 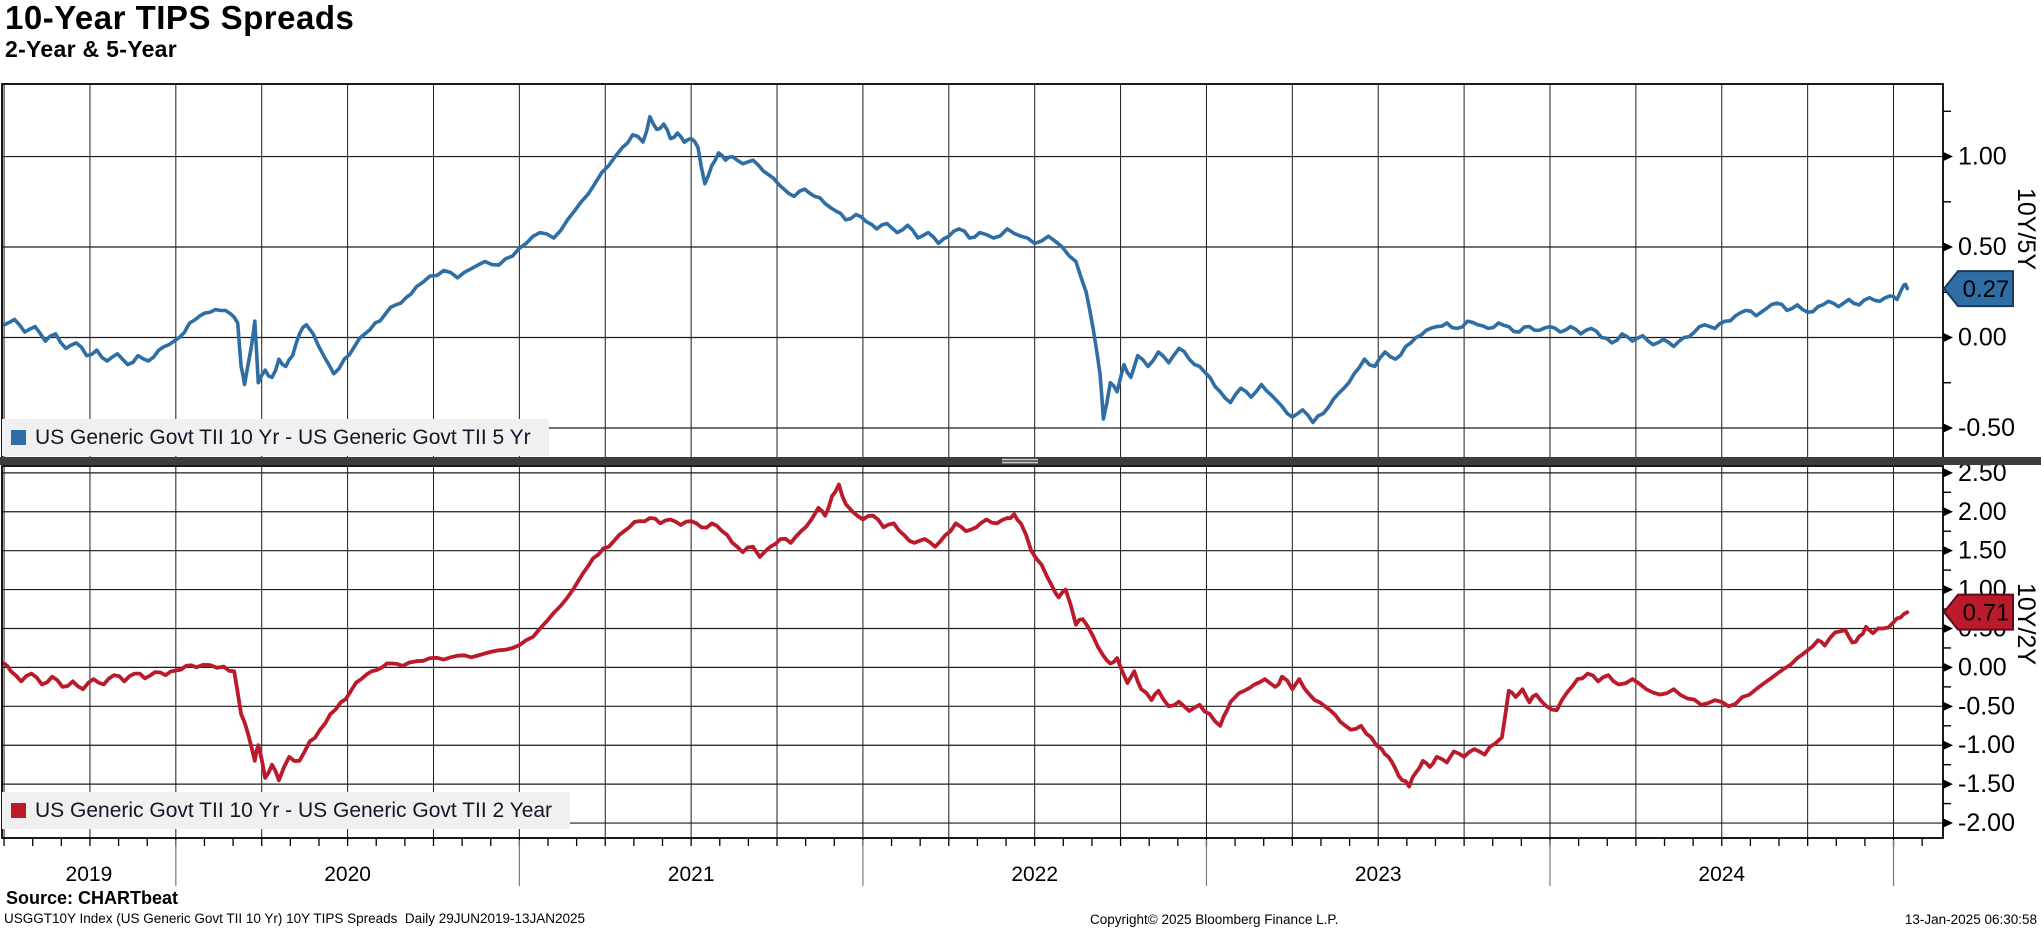 I want to click on svg-text: -2.00, so click(x=1986, y=823).